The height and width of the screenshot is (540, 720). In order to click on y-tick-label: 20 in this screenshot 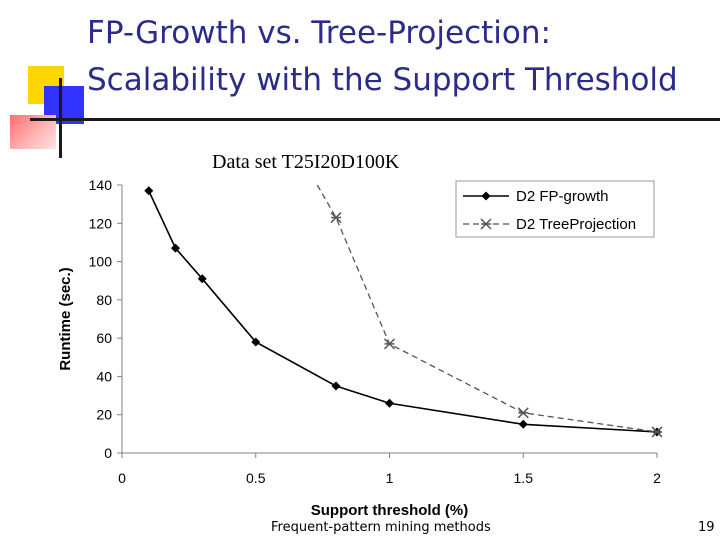, I will do `click(104, 415)`.